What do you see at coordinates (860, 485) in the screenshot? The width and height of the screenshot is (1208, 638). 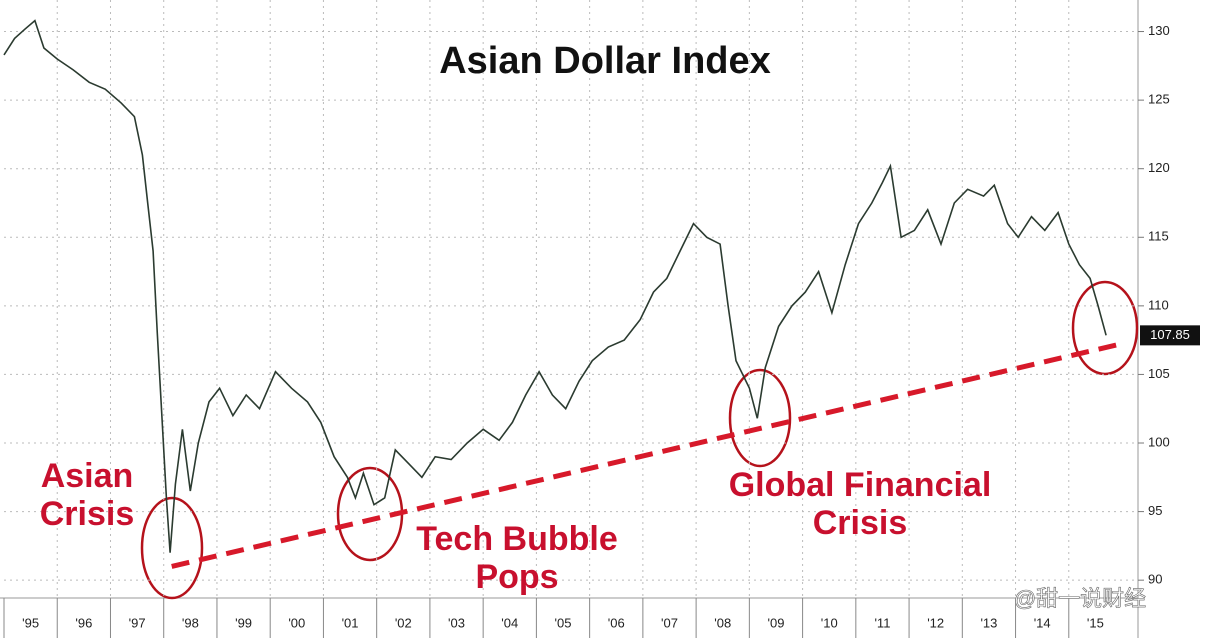 I see `annotation: Global Financial` at bounding box center [860, 485].